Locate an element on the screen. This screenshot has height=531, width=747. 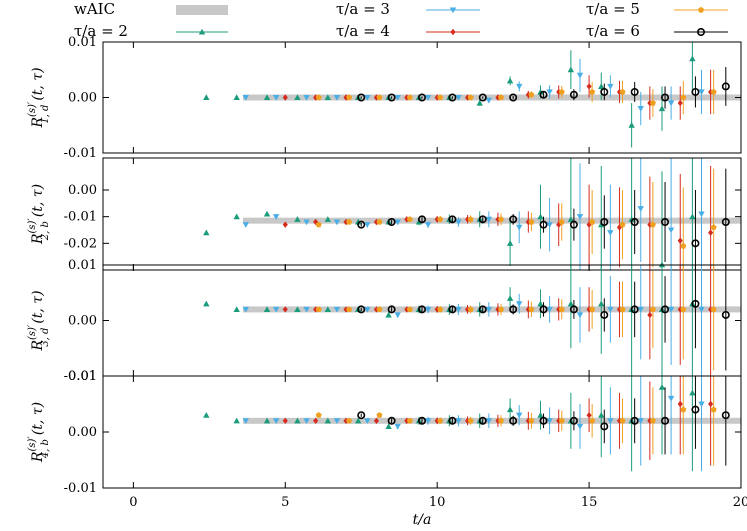
waic-band is located at coordinates (492, 420).